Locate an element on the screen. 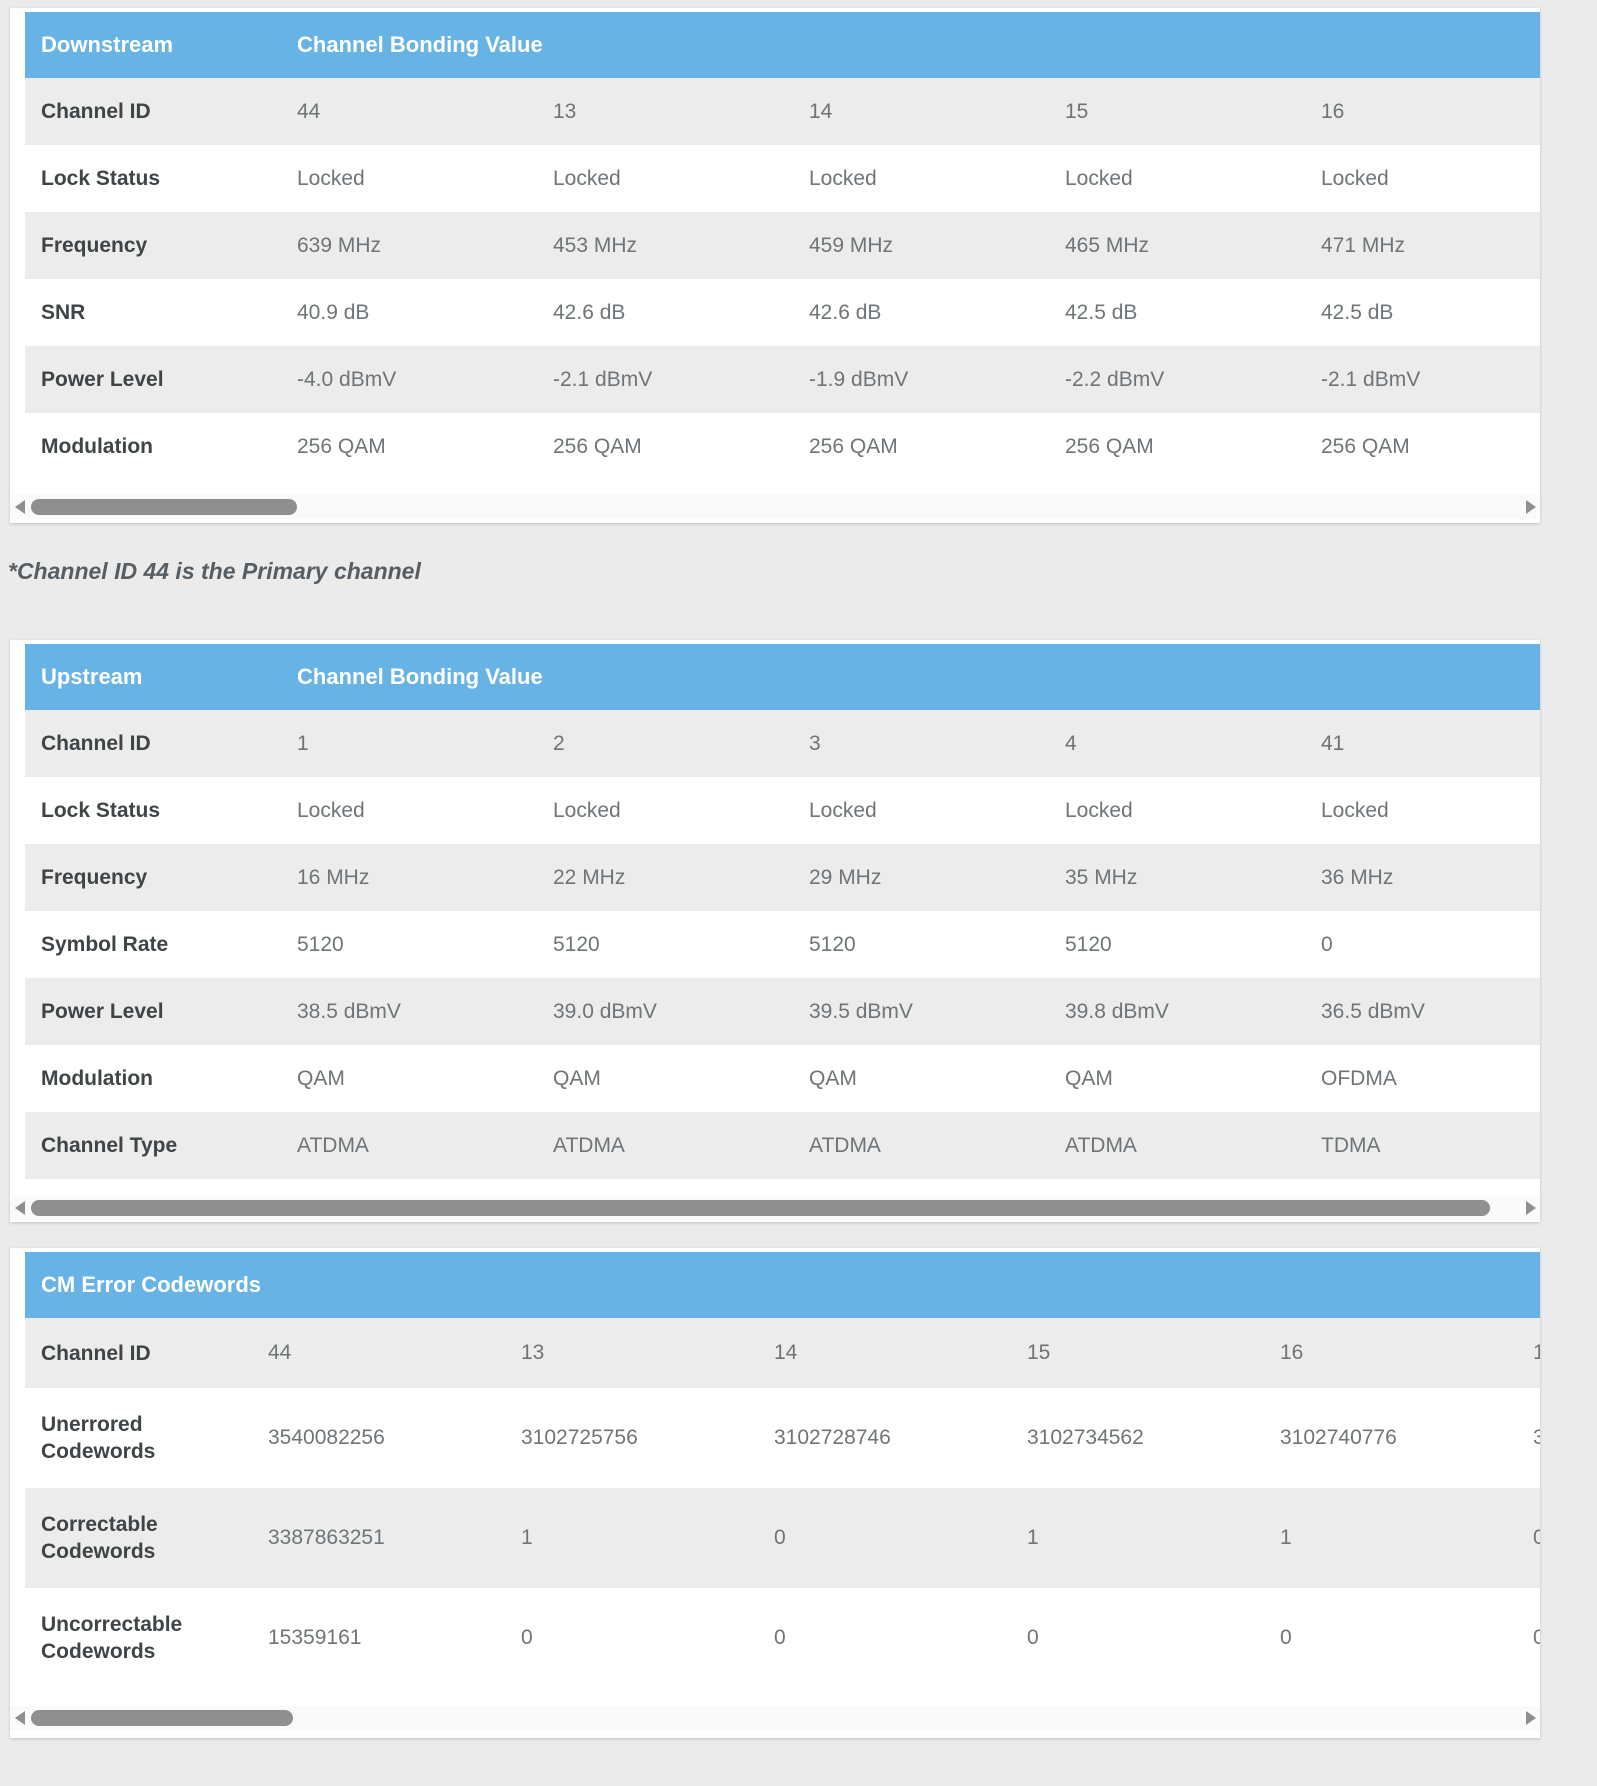 This screenshot has width=1597, height=1786. cell-value: 29 MHz is located at coordinates (845, 877).